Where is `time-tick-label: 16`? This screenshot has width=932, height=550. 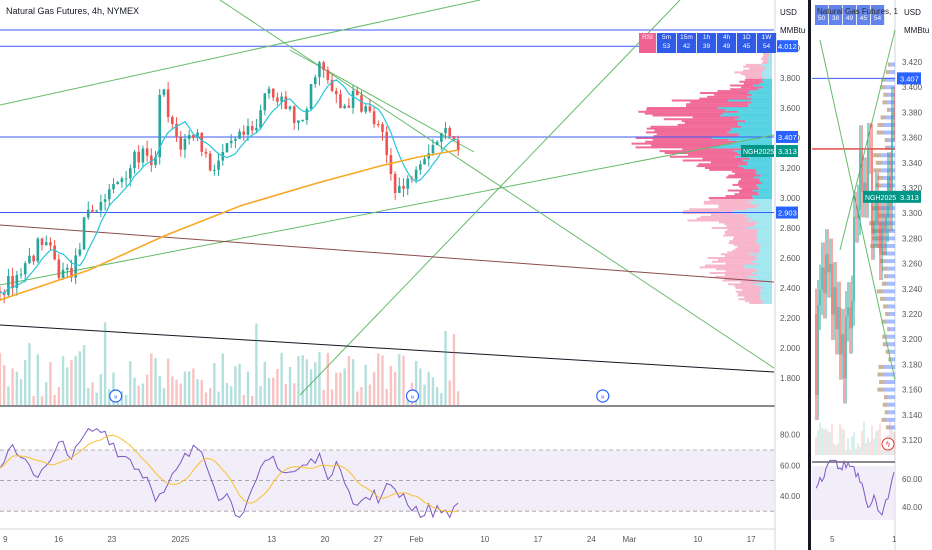 time-tick-label: 16 is located at coordinates (58, 539).